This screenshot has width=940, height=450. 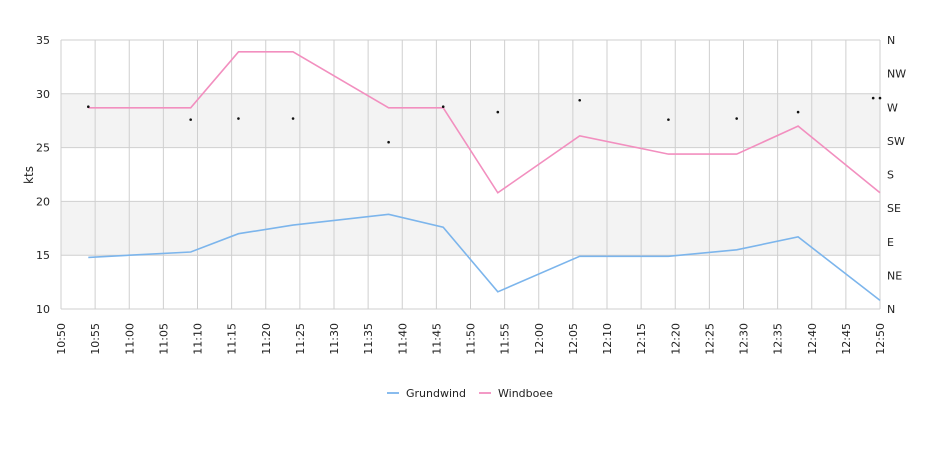 I want to click on x-tick-label: 11:10, so click(x=198, y=339).